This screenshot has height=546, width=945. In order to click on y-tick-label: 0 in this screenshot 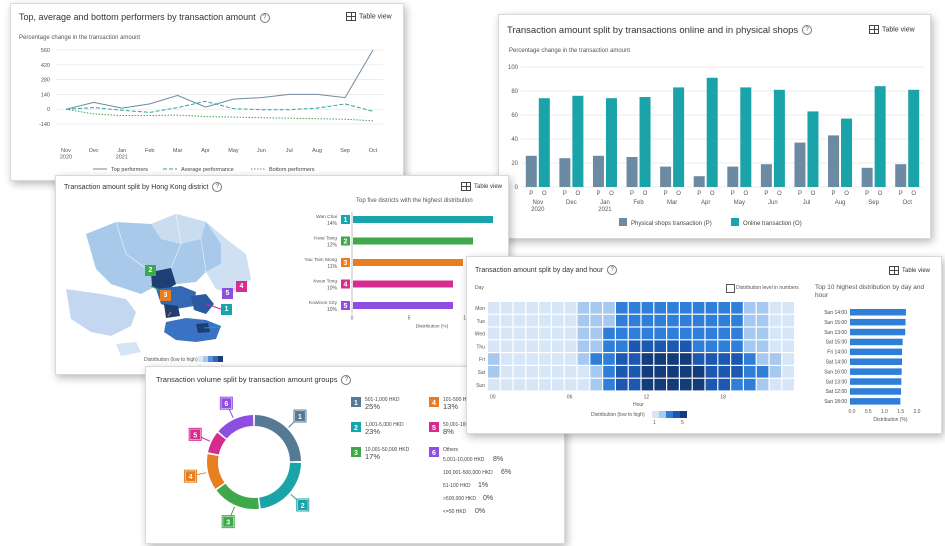, I will do `click(517, 188)`.